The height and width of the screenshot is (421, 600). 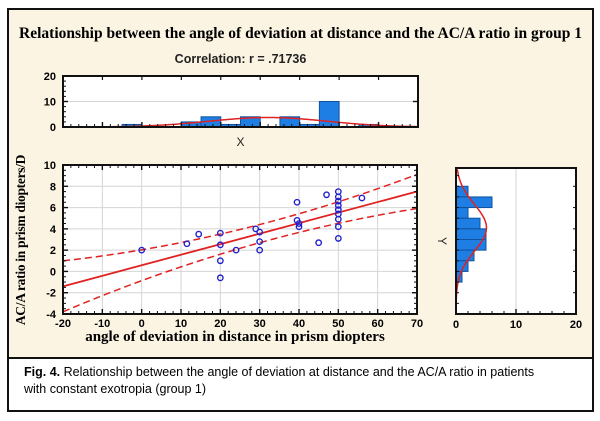 I want to click on regression-line, so click(x=240, y=239).